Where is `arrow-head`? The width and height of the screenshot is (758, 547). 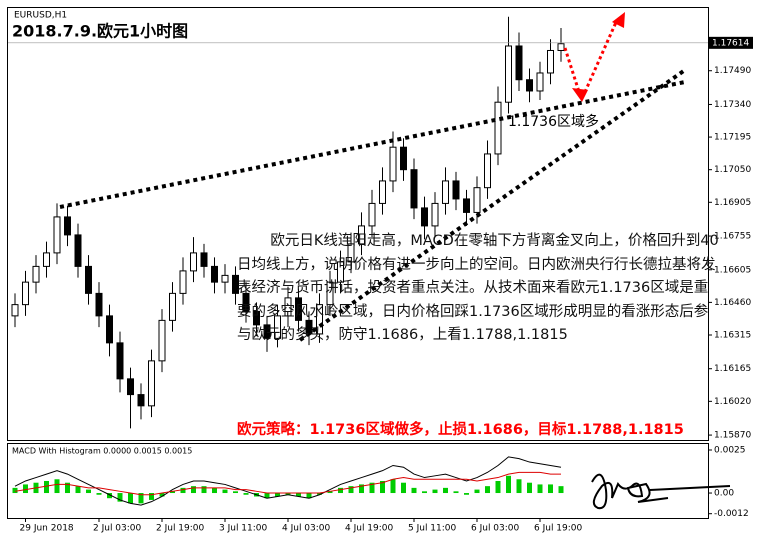
arrow-head is located at coordinates (618, 20).